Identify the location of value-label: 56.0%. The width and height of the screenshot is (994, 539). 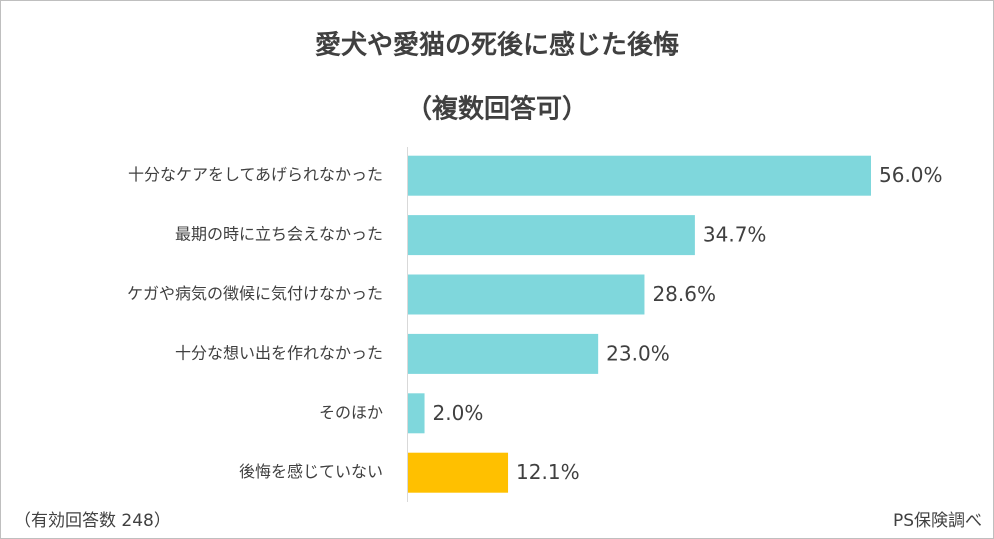
(911, 175).